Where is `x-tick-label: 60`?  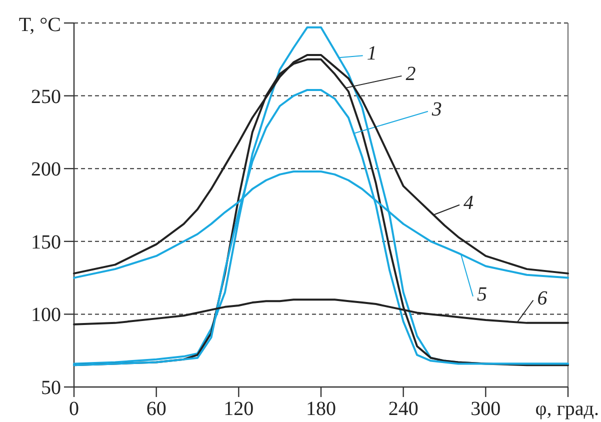 x-tick-label: 60 is located at coordinates (156, 409).